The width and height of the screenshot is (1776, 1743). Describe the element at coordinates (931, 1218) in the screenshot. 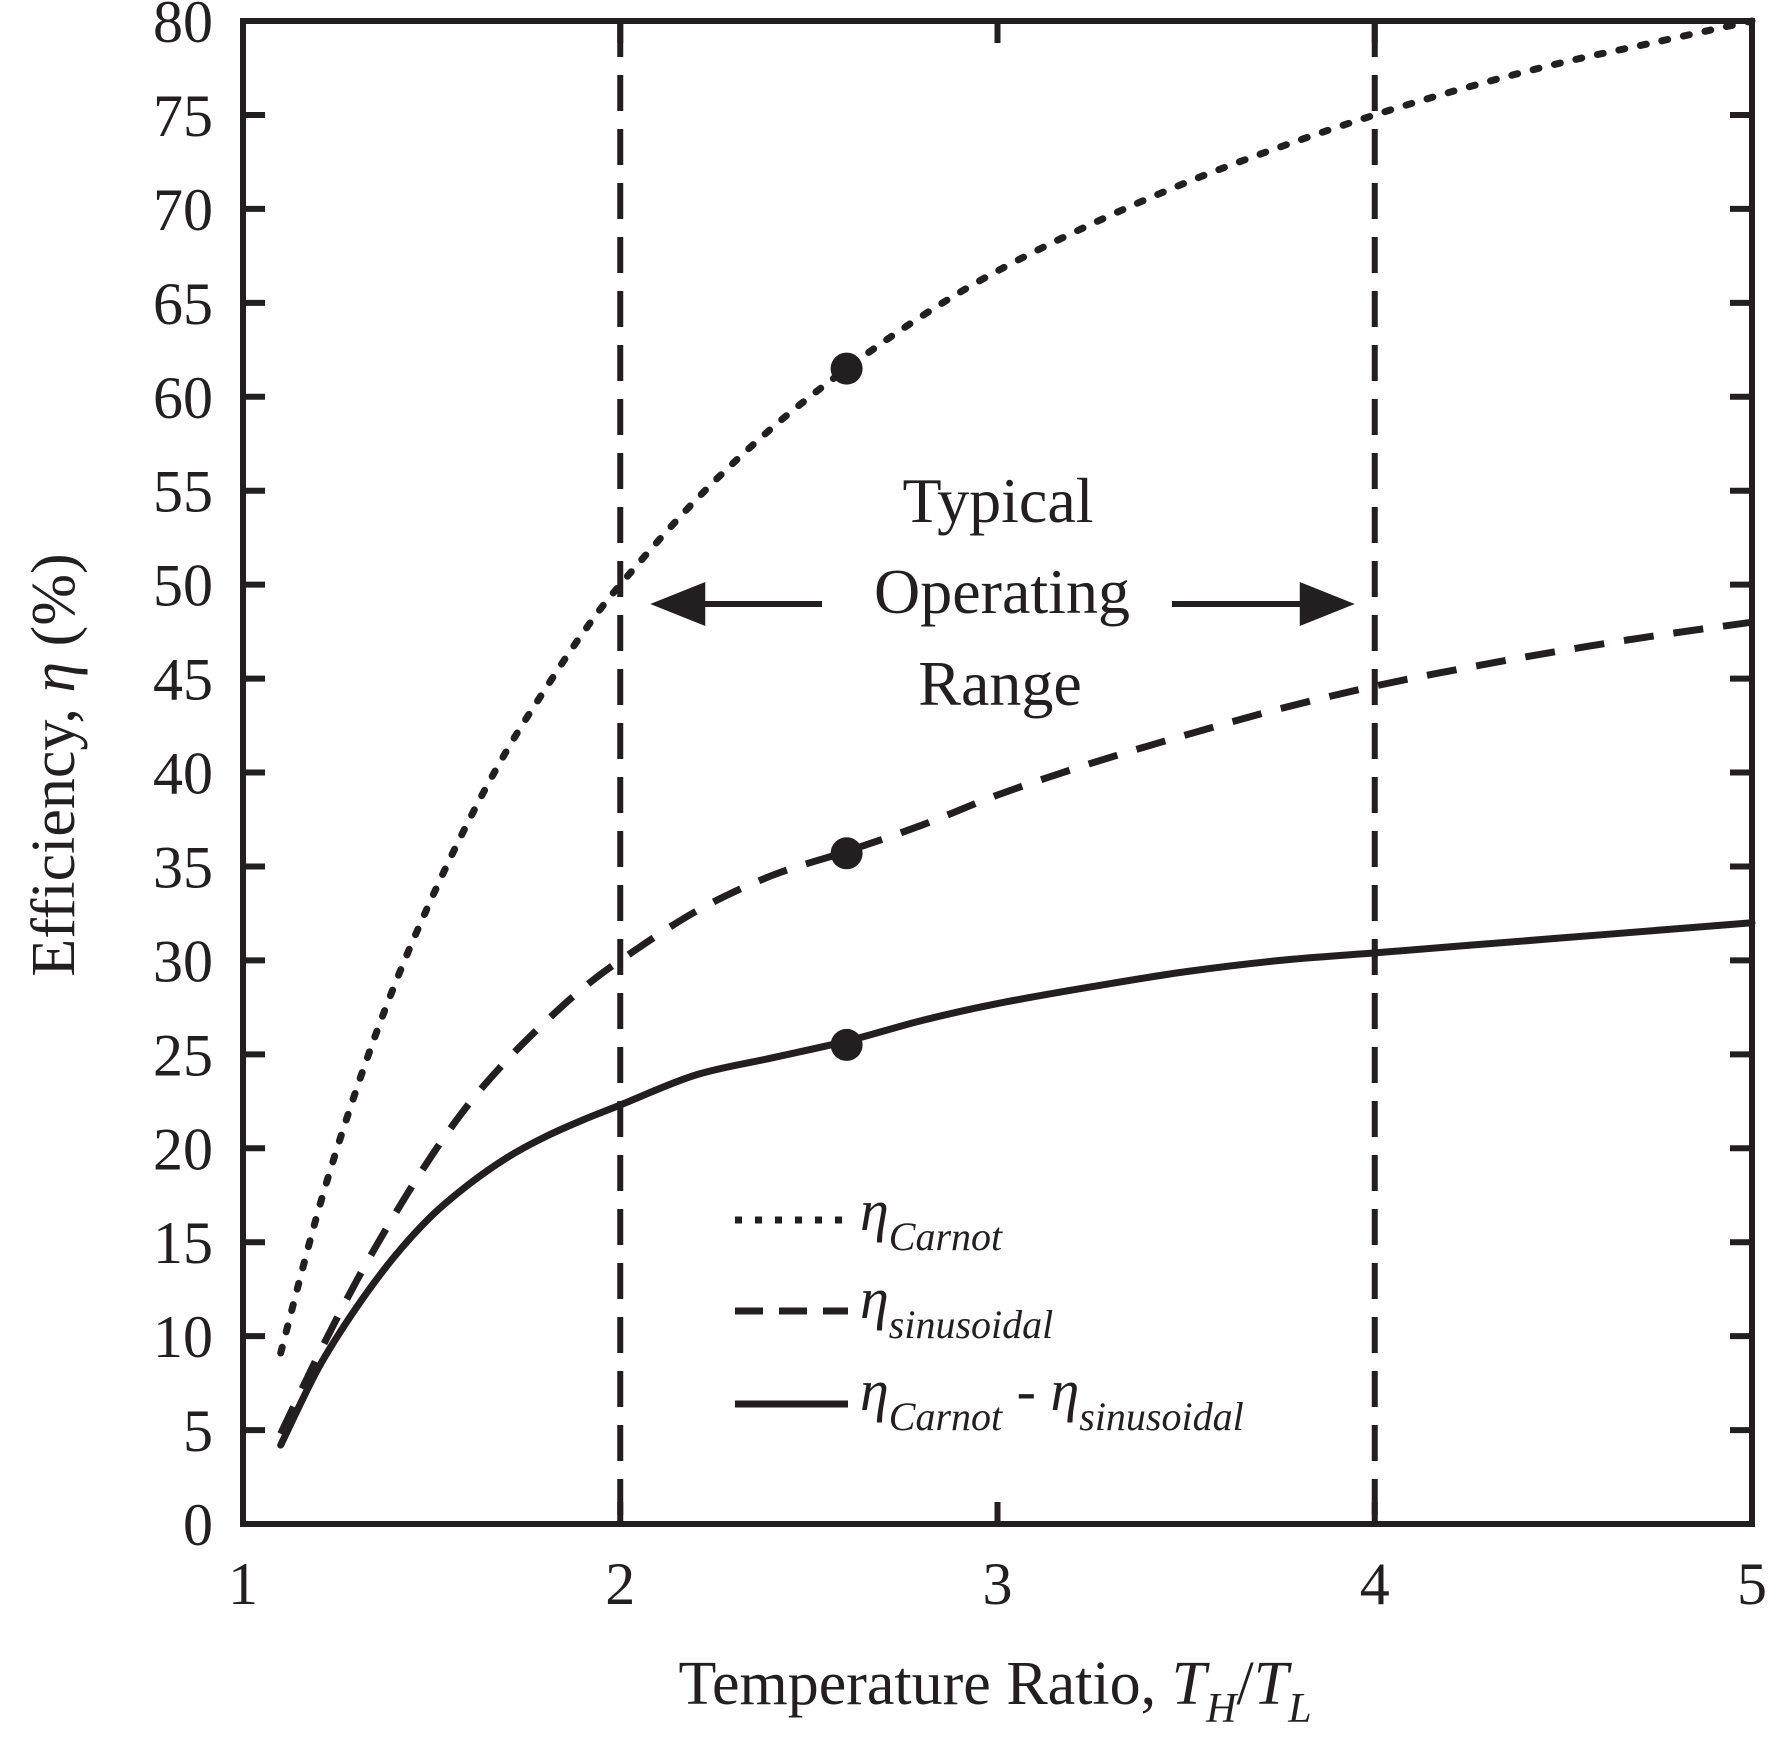

I see `legend-entry-carnot: ηCarnot` at that location.